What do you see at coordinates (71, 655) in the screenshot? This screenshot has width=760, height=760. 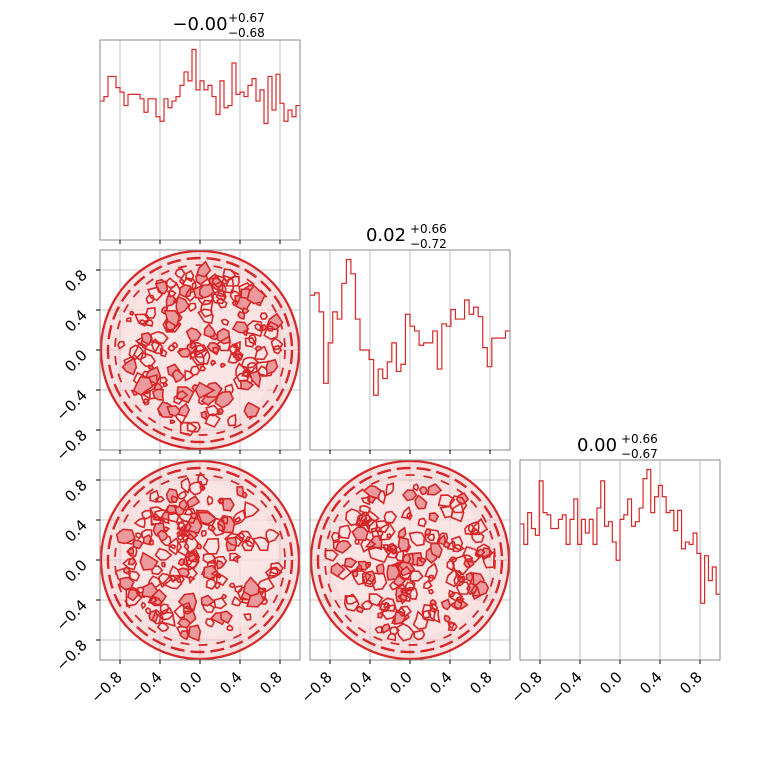 I see `y-tick-label: −0.8` at bounding box center [71, 655].